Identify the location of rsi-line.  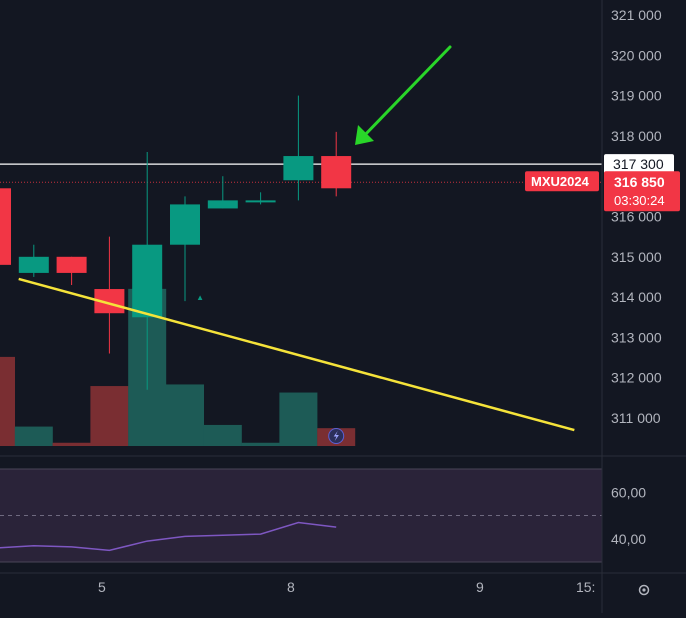
(168, 536).